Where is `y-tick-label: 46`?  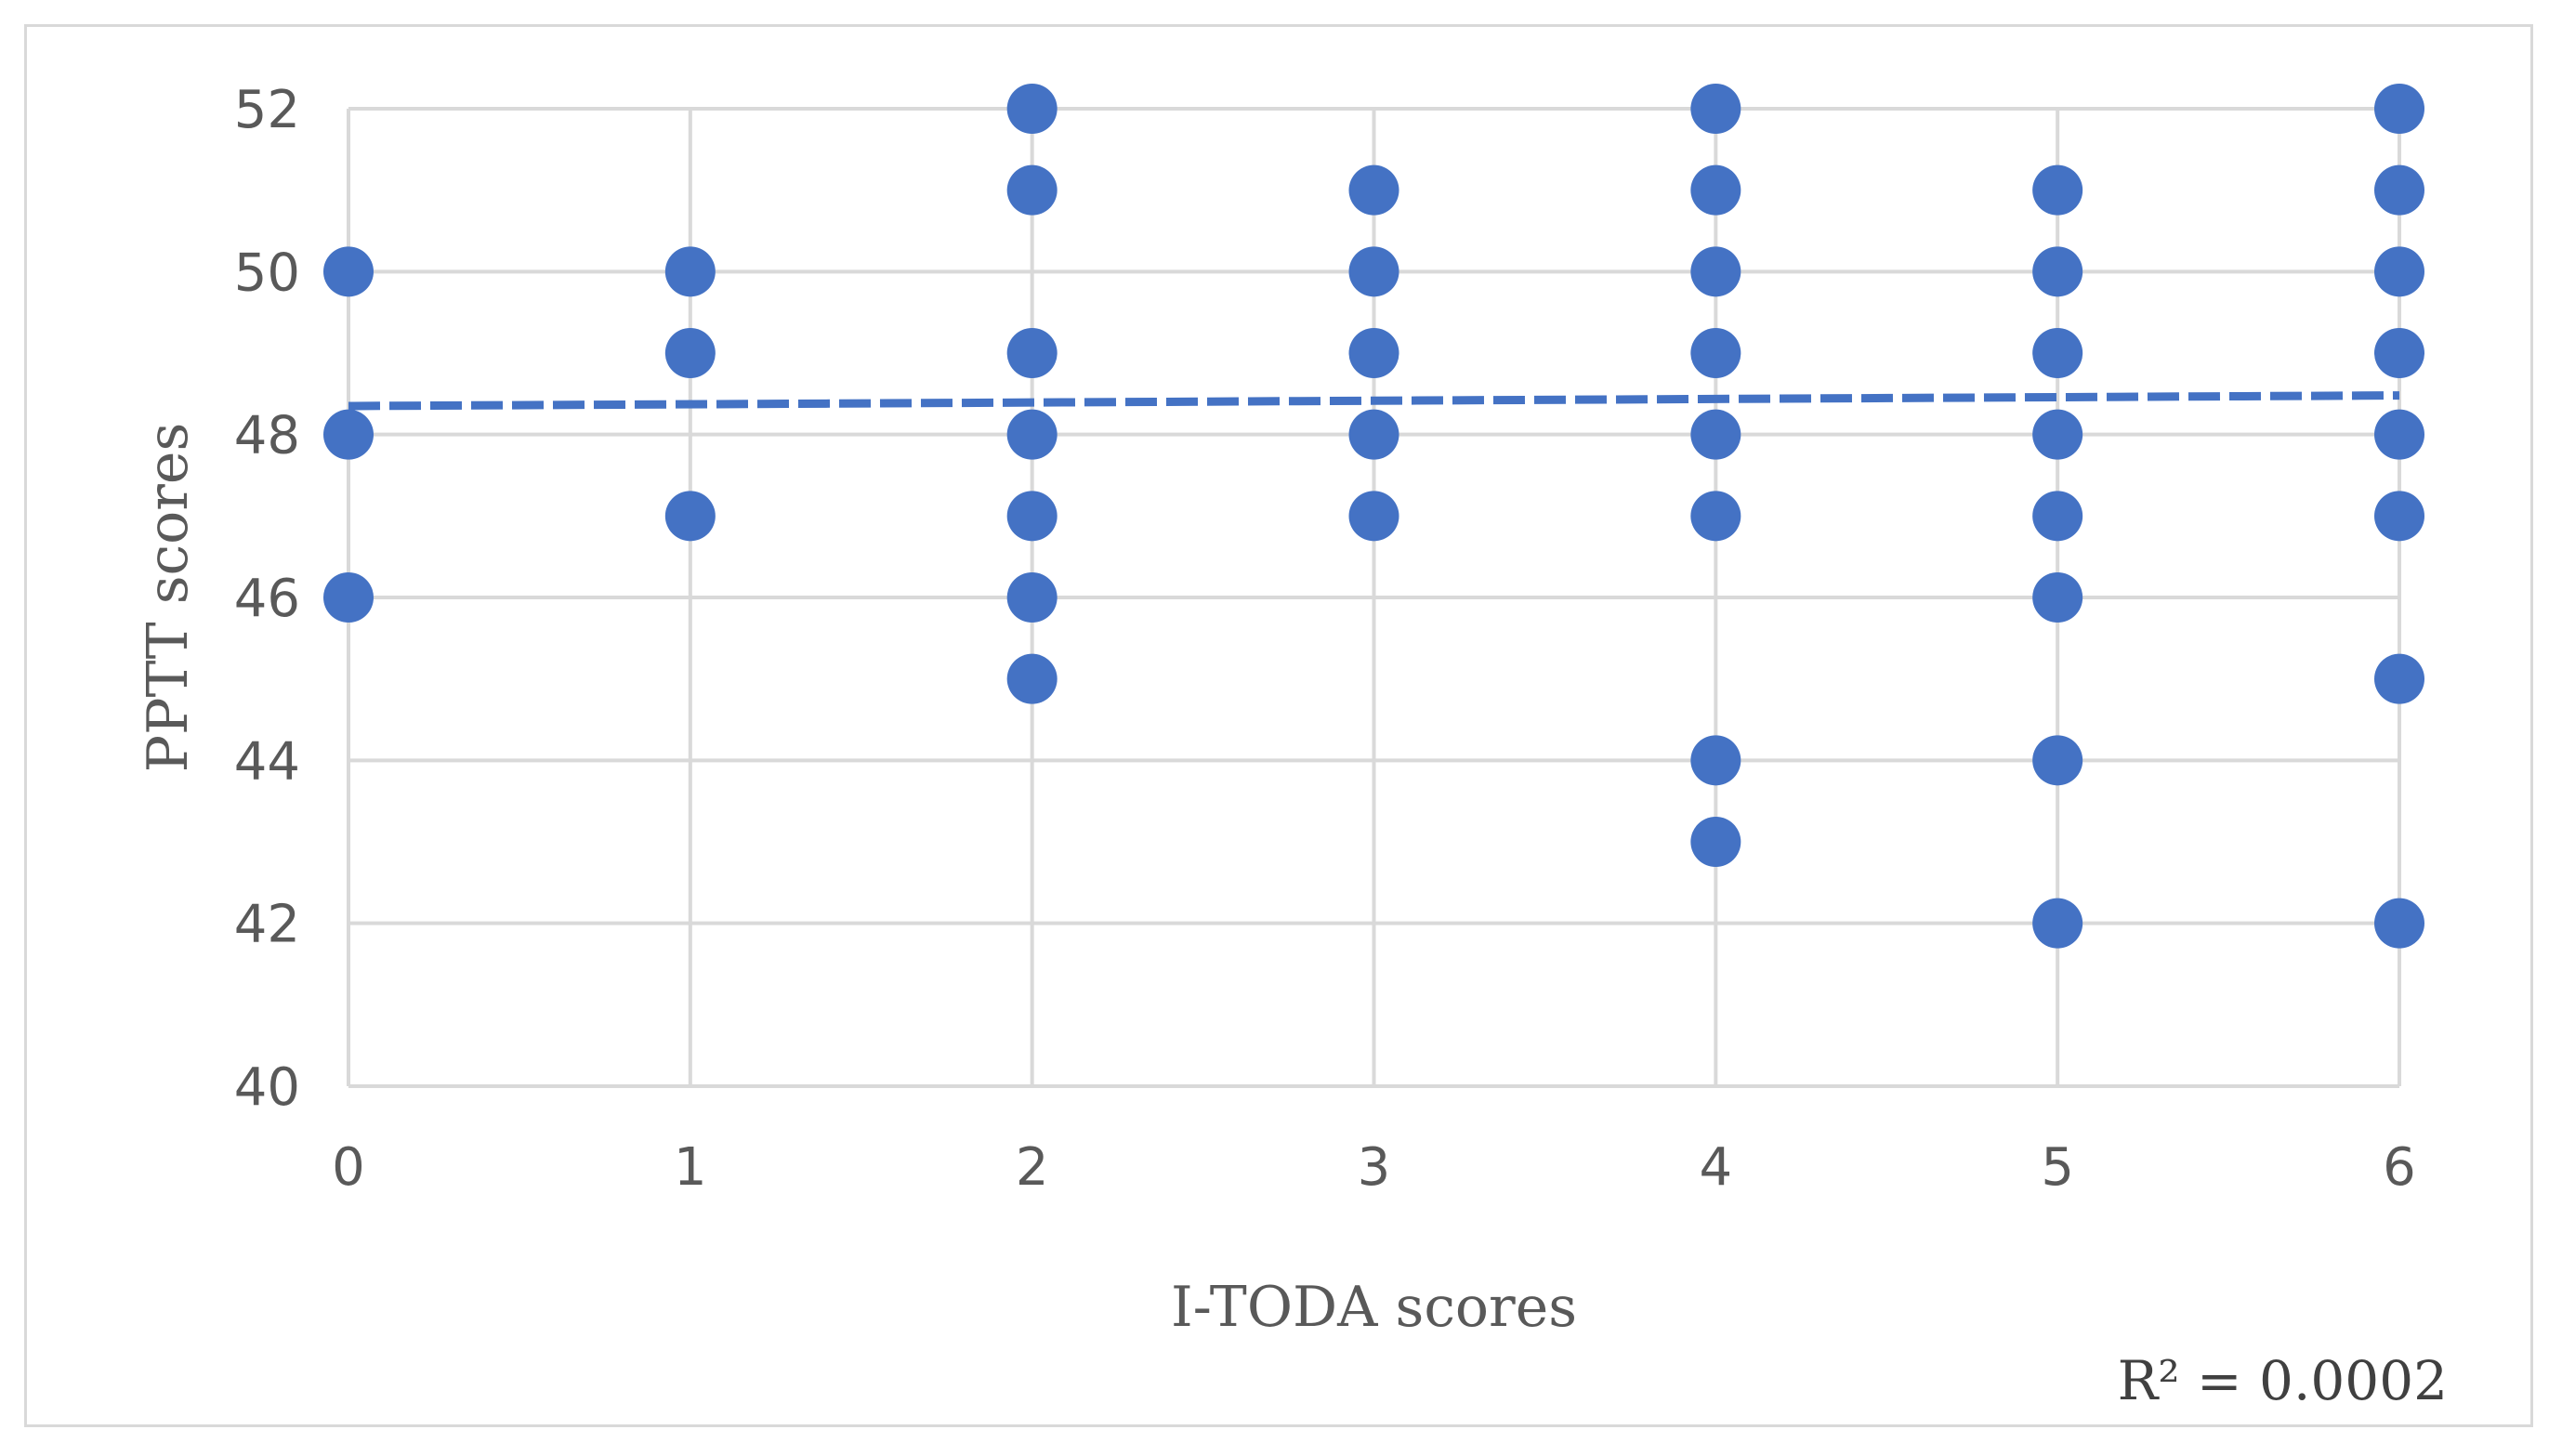
y-tick-label: 46 is located at coordinates (267, 599).